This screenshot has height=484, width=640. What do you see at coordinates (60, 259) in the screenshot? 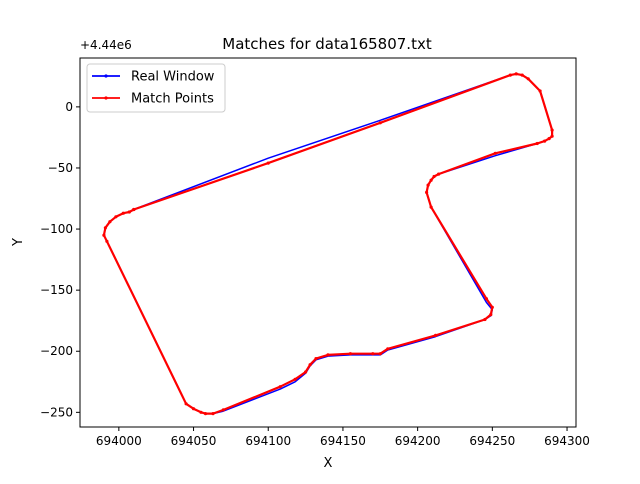
I see `y-axis: 0 −50 −100 −150 −200 −250` at bounding box center [60, 259].